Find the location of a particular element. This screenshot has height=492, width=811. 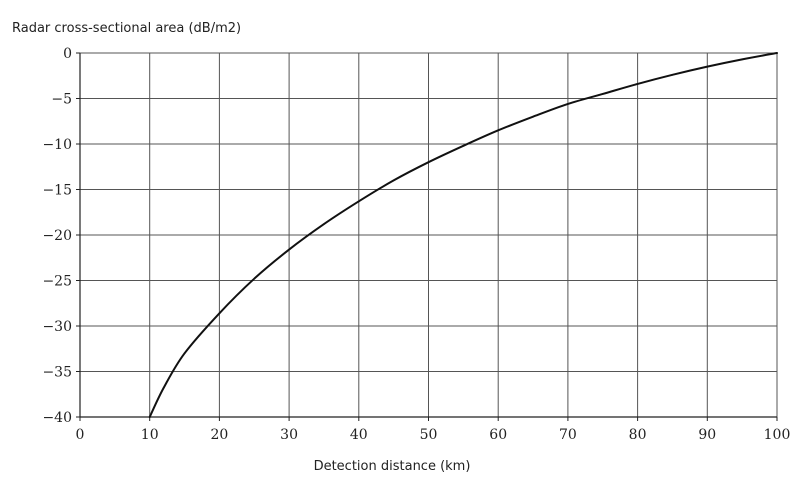

y-tick-label: 0 is located at coordinates (67, 54).